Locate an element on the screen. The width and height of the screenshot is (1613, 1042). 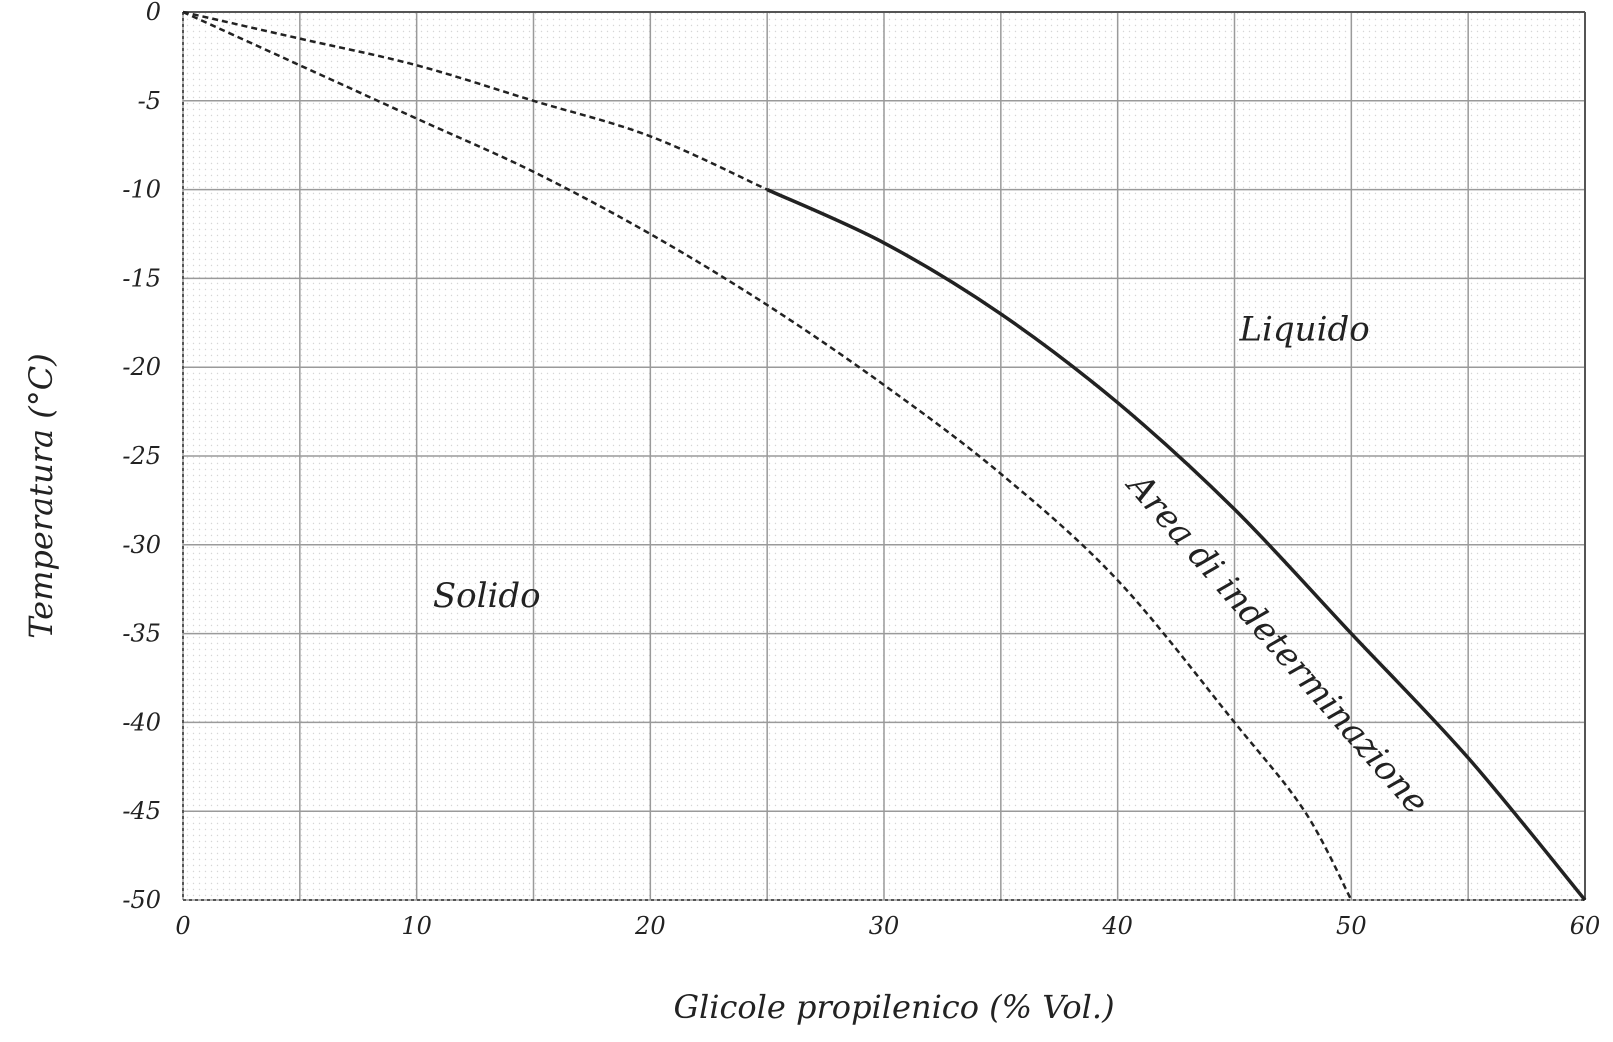
region-label: Liquido is located at coordinates (1303, 330).